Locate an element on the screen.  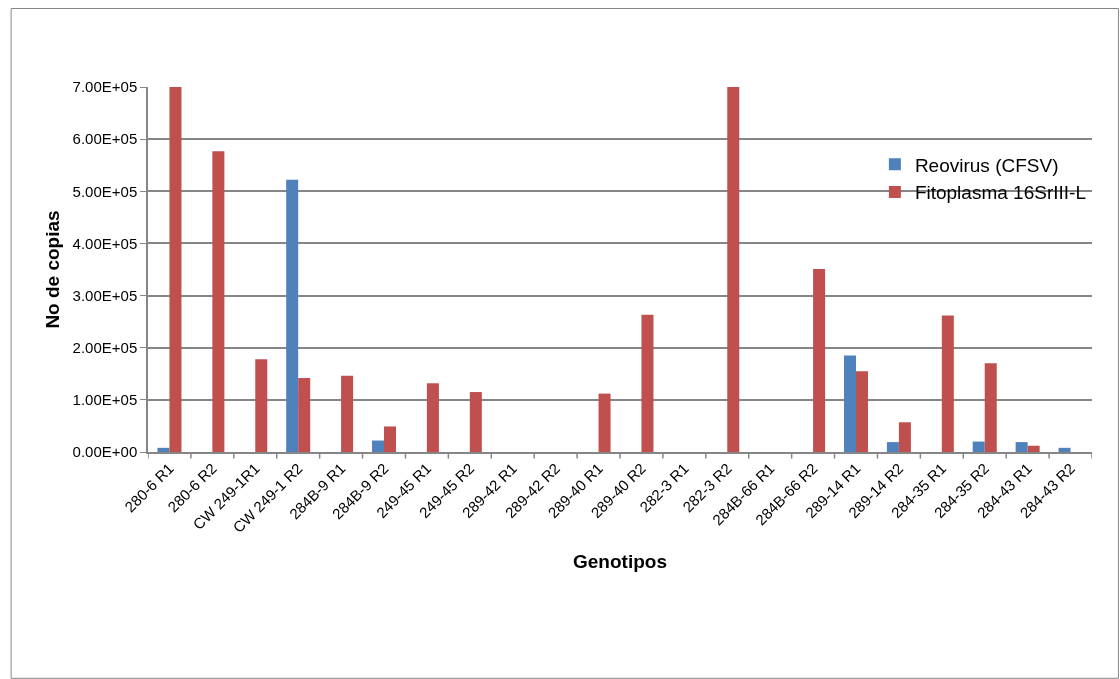
y-tick-label: 4.00E+05 is located at coordinates (105, 243).